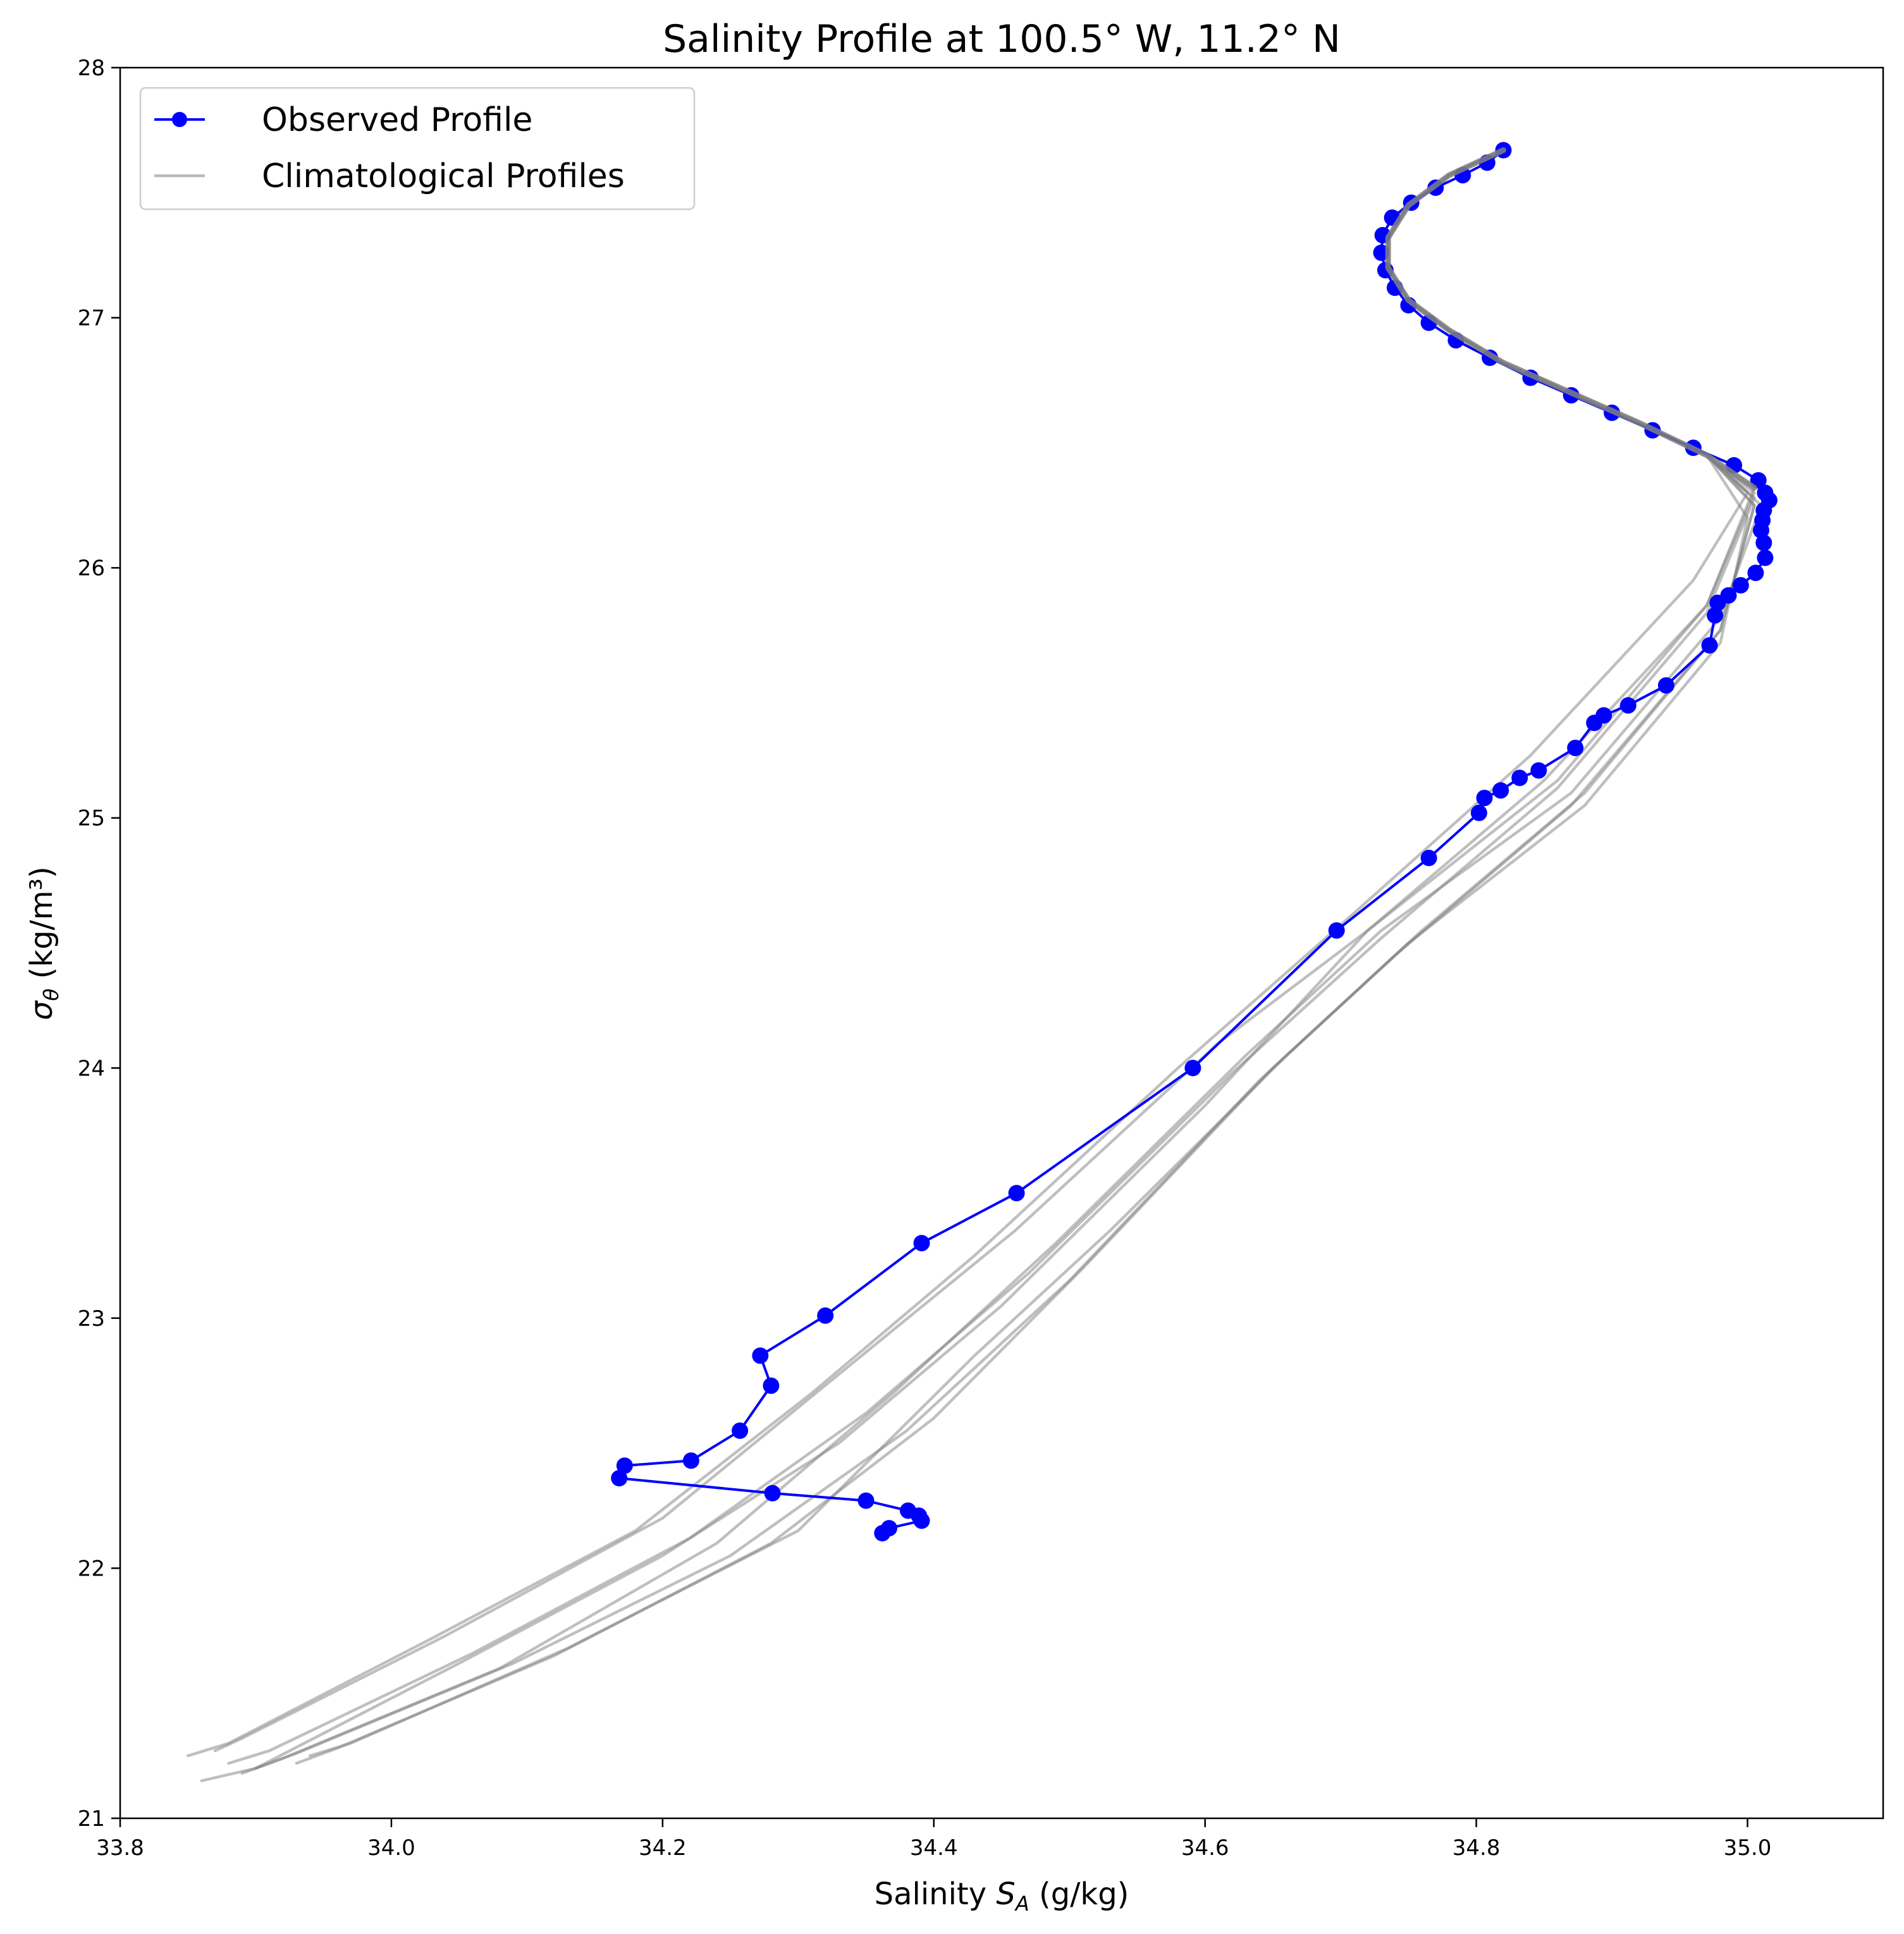 This screenshot has height=1934, width=1904. What do you see at coordinates (91, 1069) in the screenshot?
I see `y-tick-label: 24` at bounding box center [91, 1069].